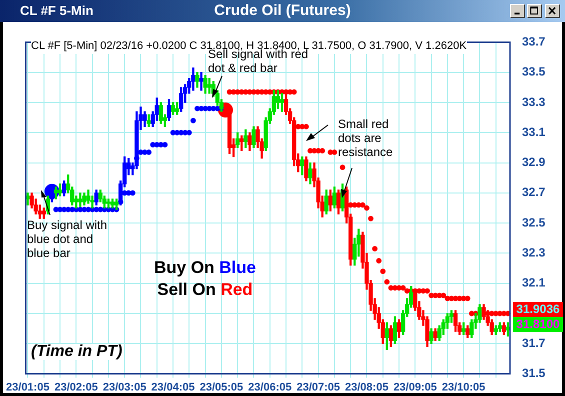 The height and width of the screenshot is (396, 565). What do you see at coordinates (538, 324) in the screenshot?
I see `text: 31.8100` at bounding box center [538, 324].